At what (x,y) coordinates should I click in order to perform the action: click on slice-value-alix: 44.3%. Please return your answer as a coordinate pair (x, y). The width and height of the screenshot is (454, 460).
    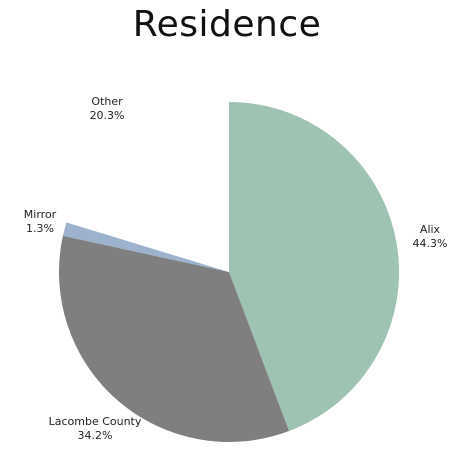
    Looking at the image, I should click on (430, 243).